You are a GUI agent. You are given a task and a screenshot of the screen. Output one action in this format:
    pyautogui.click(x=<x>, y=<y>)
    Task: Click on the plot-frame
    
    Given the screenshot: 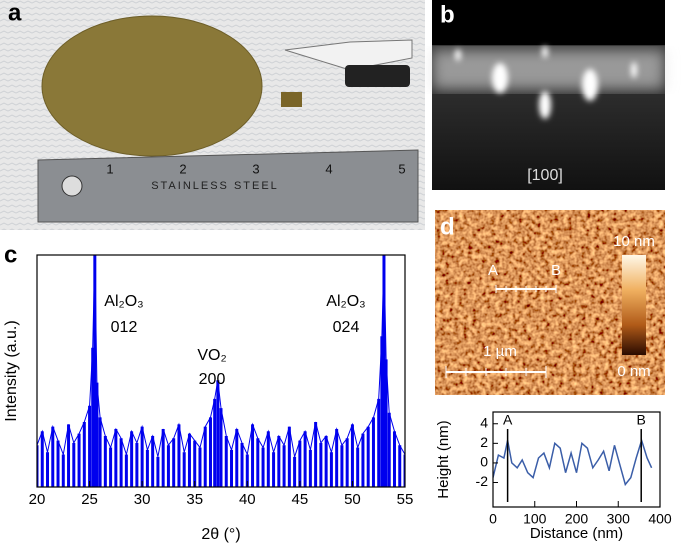 What is the action you would take?
    pyautogui.click(x=576, y=459)
    